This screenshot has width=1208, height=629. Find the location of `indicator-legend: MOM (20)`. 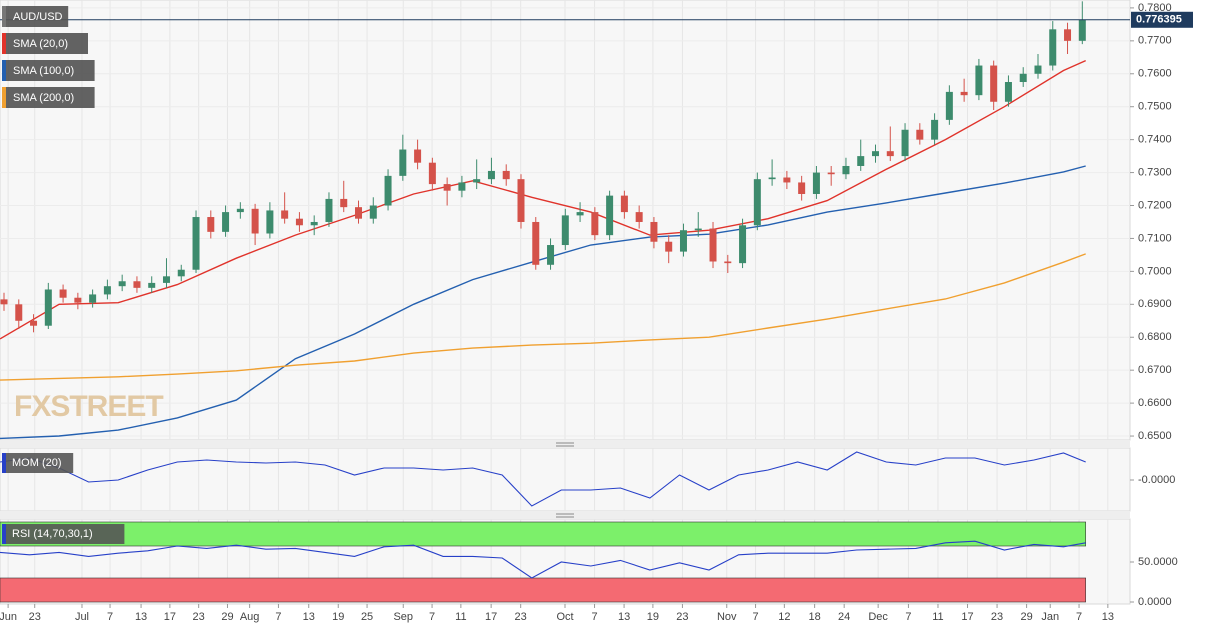

indicator-legend: MOM (20) is located at coordinates (38, 463).